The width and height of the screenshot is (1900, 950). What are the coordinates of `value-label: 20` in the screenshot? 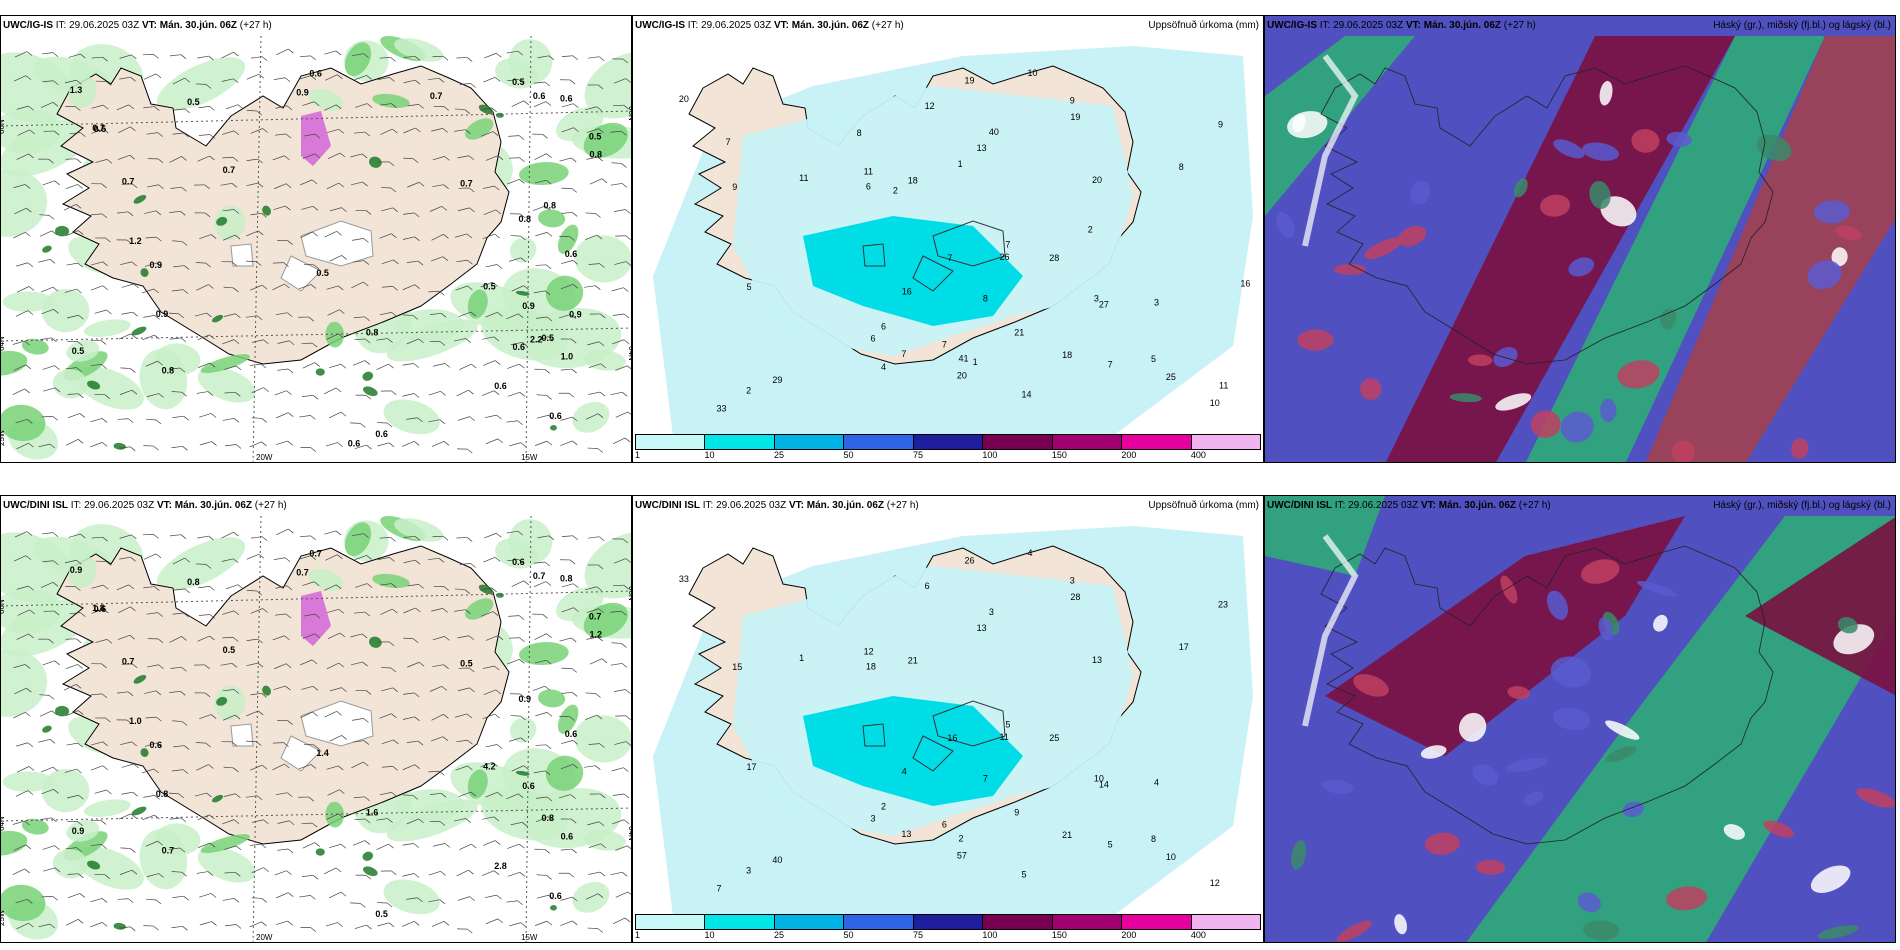 It's located at (1097, 180).